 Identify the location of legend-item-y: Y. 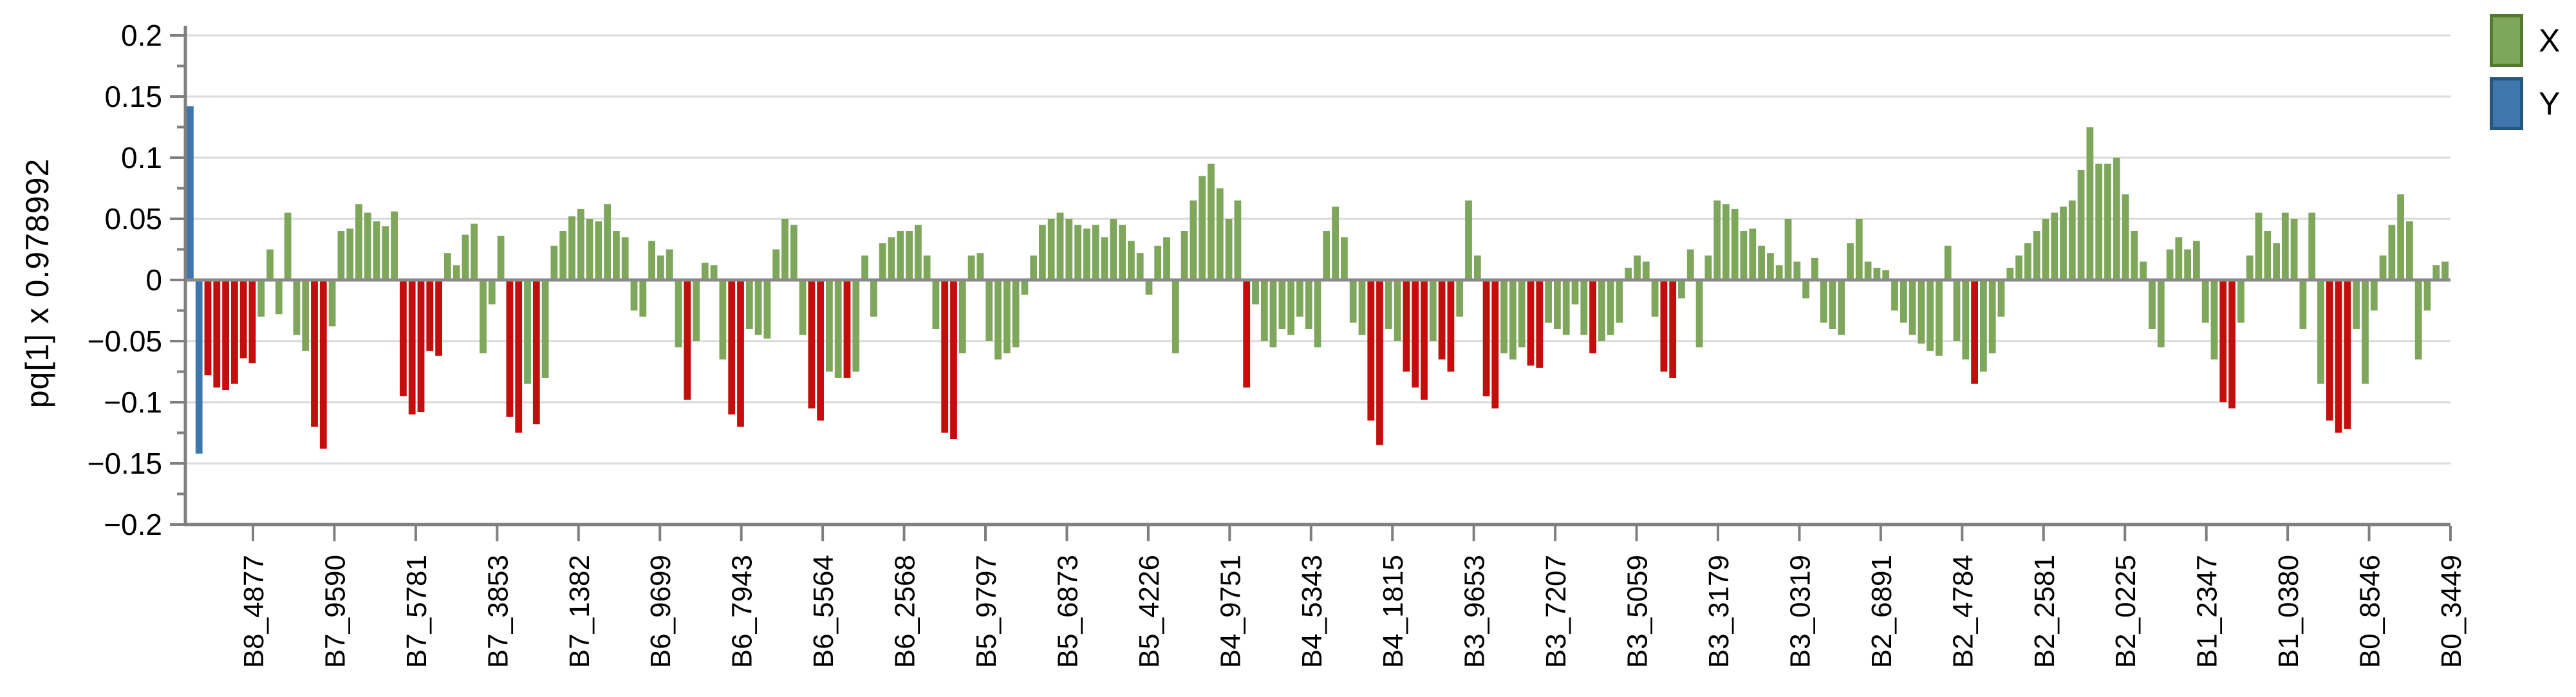
(2525, 103).